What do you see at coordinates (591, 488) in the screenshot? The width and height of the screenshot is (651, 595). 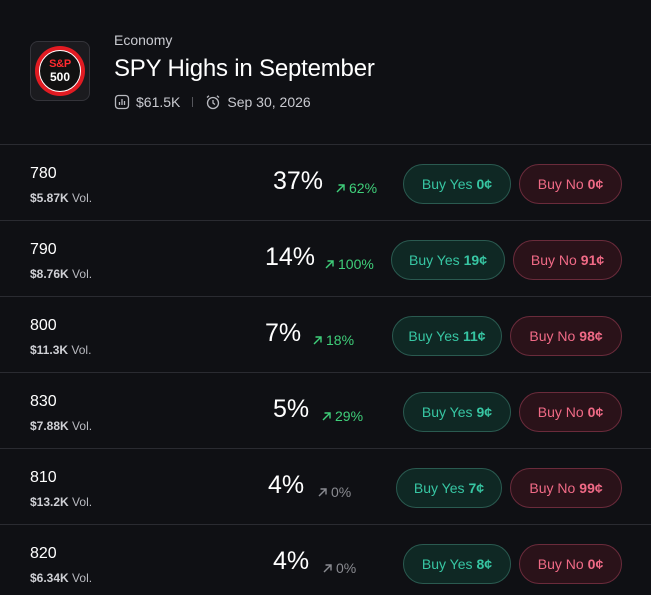 I see `buy-no-price: 99¢` at bounding box center [591, 488].